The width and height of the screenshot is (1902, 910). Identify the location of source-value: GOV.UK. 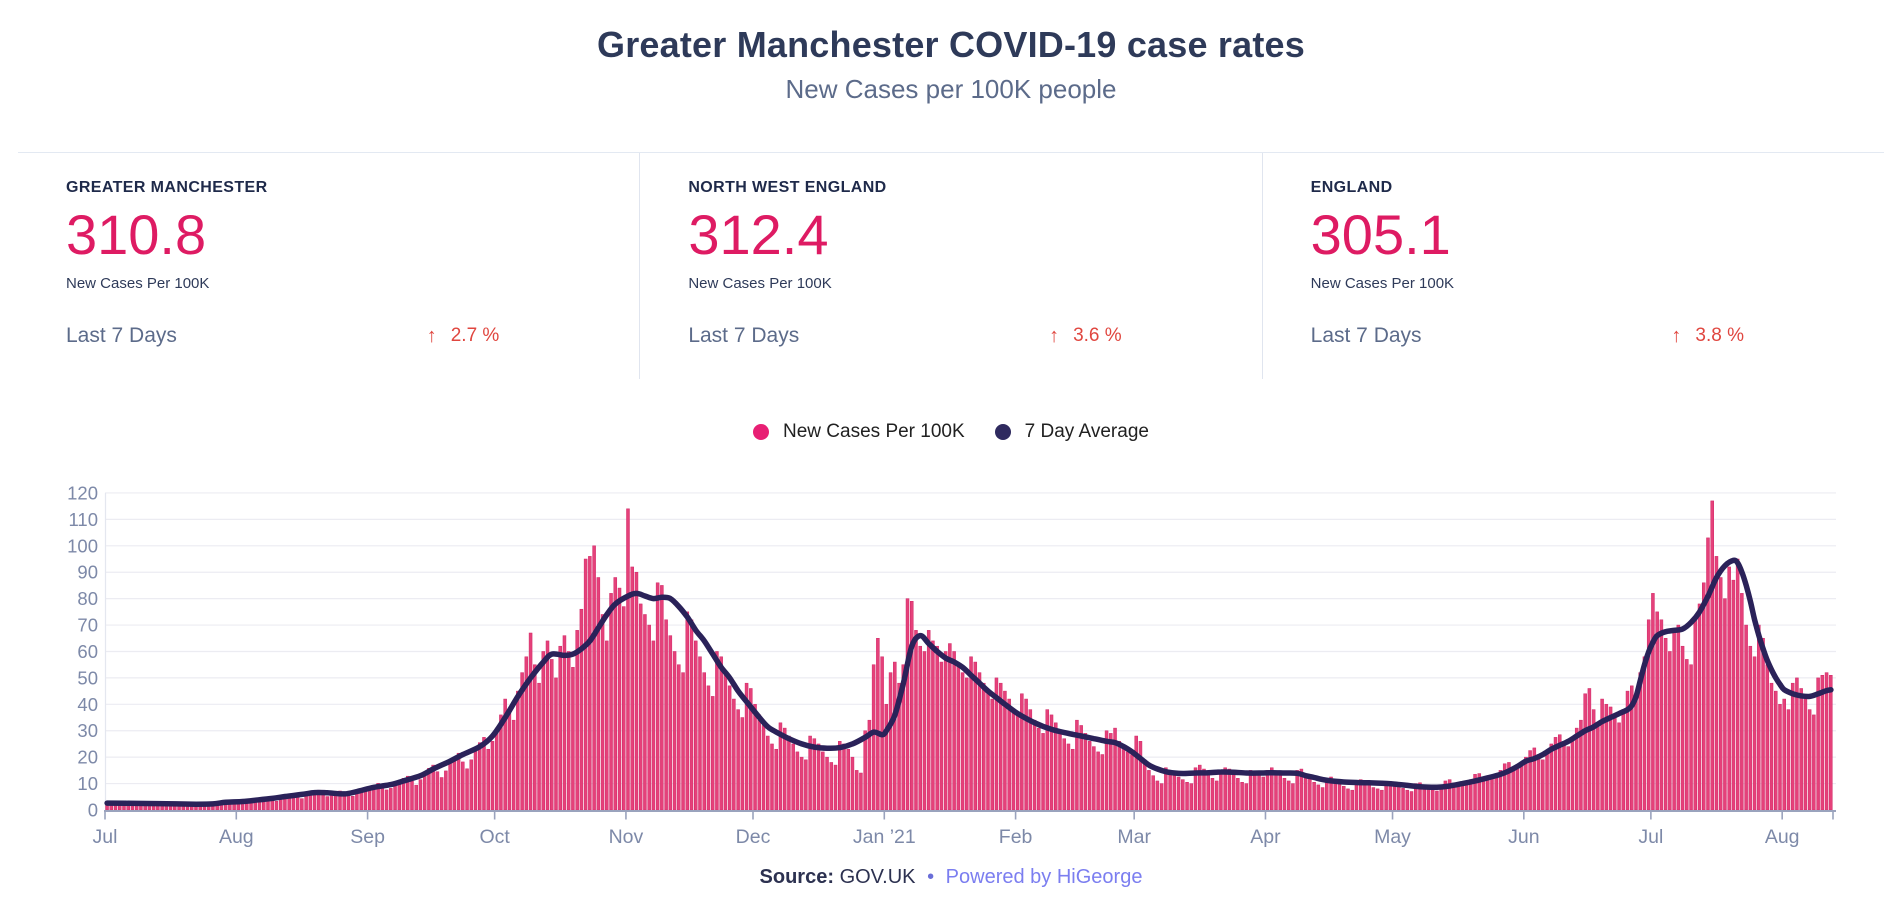
(877, 877).